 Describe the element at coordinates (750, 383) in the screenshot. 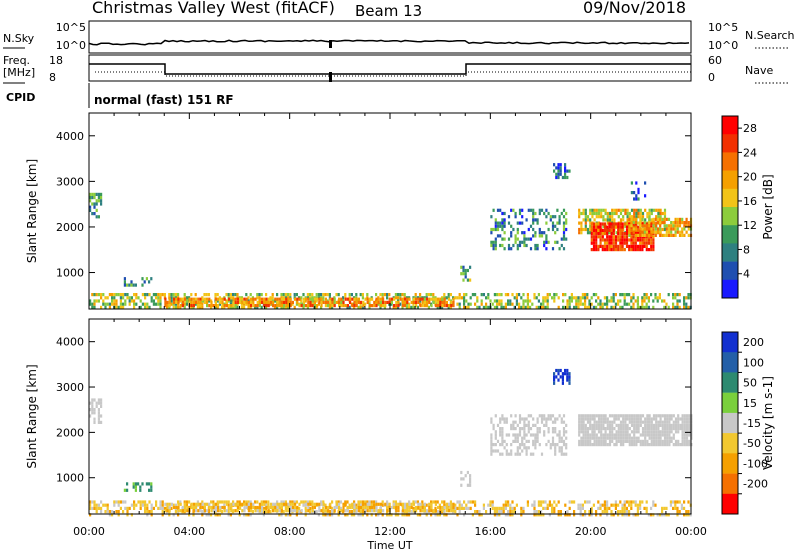

I see `velocity-colorbar-tick-2: 50` at that location.